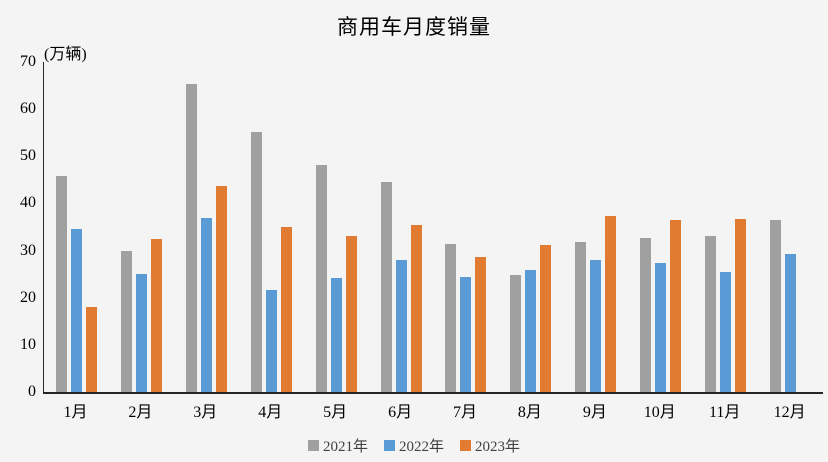 The height and width of the screenshot is (462, 828). I want to click on x-tick-label-2月: 2月, so click(140, 412).